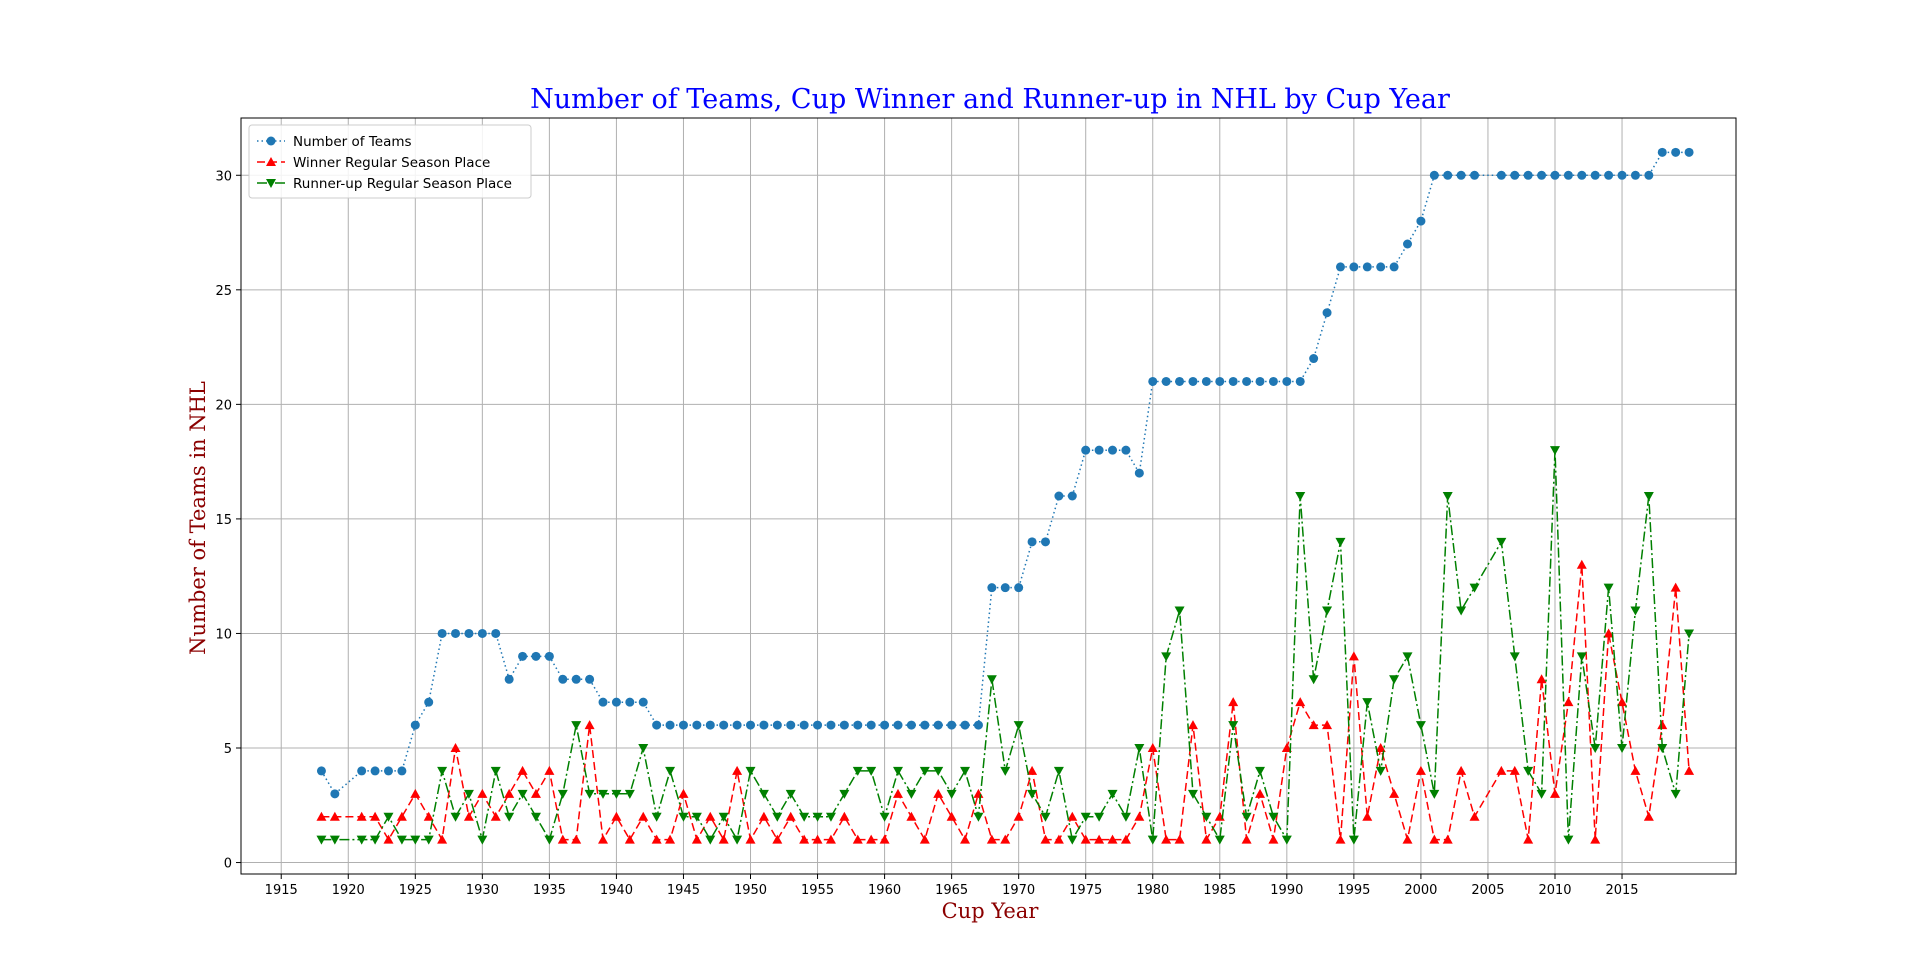 This screenshot has height=977, width=1920. I want to click on x-tick-label: 2010, so click(1554, 890).